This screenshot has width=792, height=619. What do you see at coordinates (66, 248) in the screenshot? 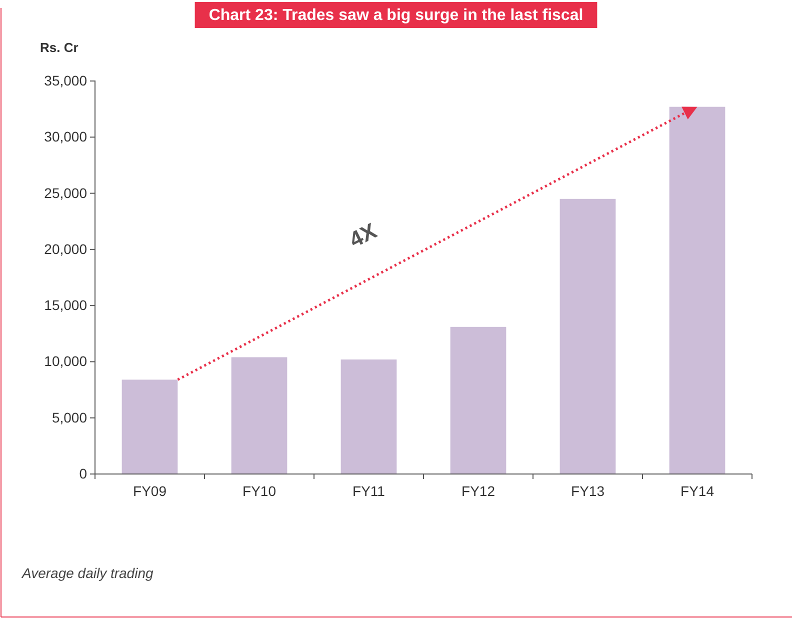
I see `y-tick-label: 20,000` at bounding box center [66, 248].